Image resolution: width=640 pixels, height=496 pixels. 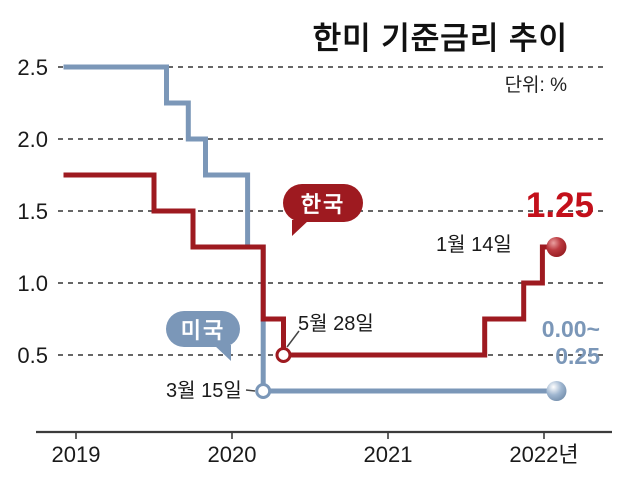 I want to click on us-series-bubble-label: 미국, so click(x=203, y=336).